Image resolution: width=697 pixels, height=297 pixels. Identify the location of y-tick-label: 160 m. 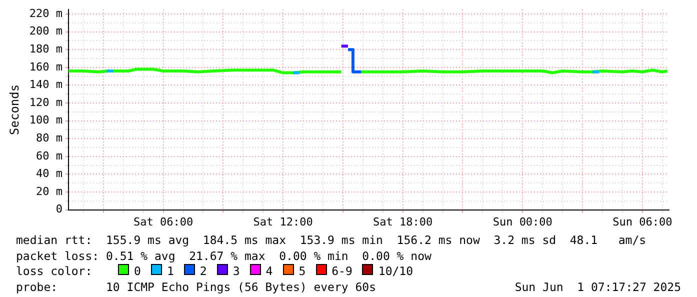
(46, 67).